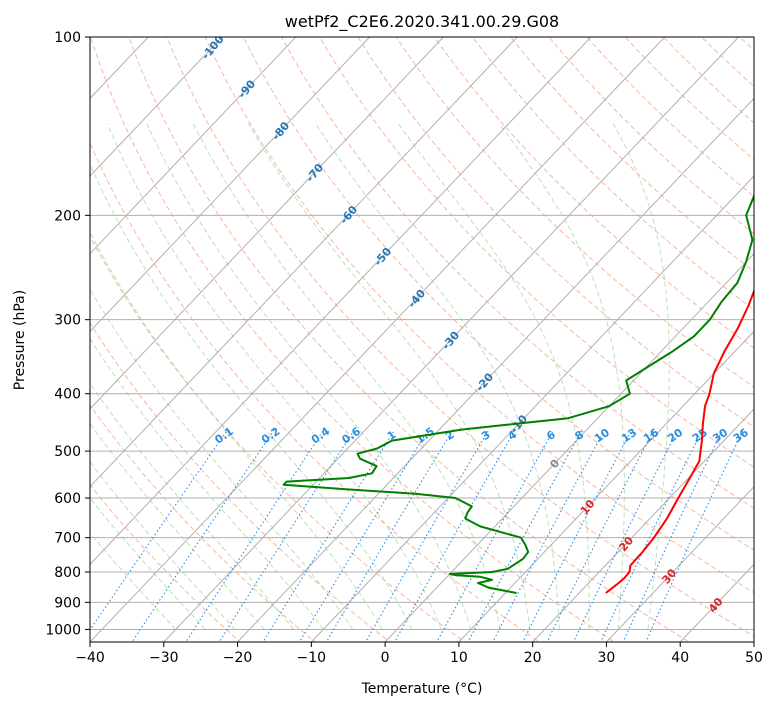 The width and height of the screenshot is (775, 708). What do you see at coordinates (67, 216) in the screenshot?
I see `y-tick-label: 200` at bounding box center [67, 216].